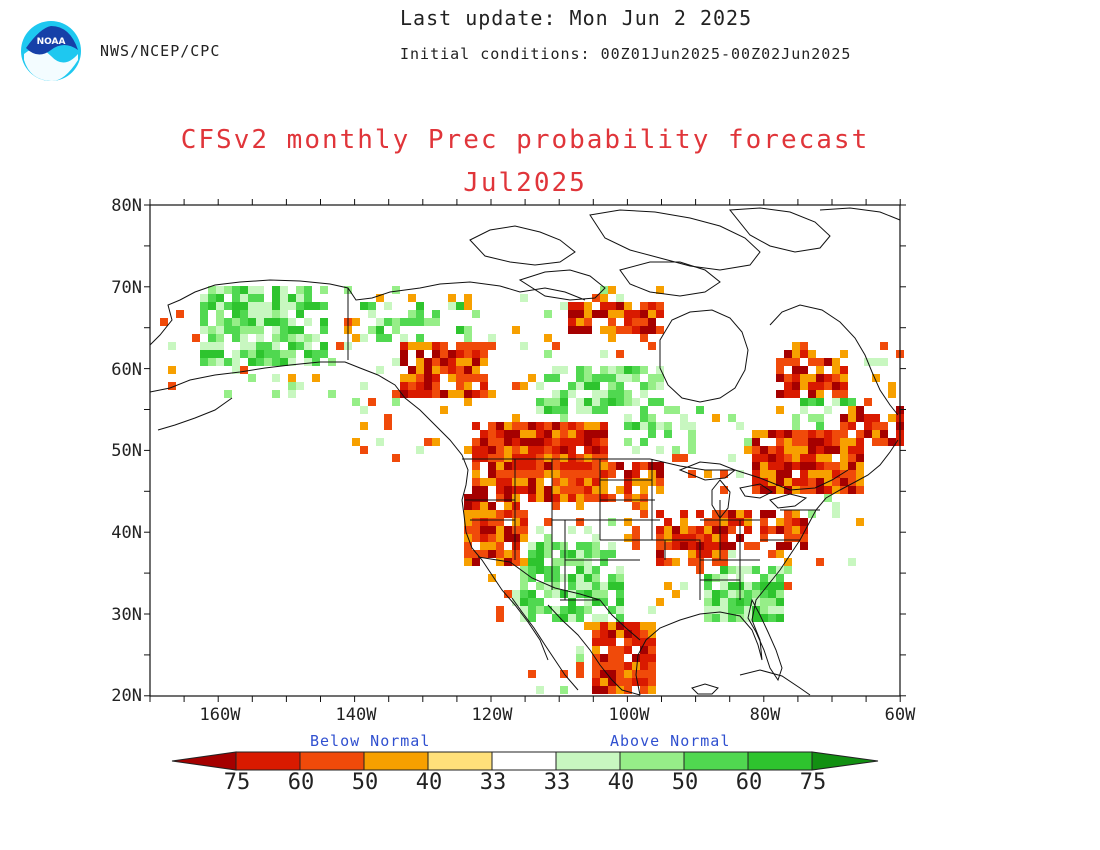  What do you see at coordinates (813, 782) in the screenshot?
I see `colorbar-label-a75: 75` at bounding box center [813, 782].